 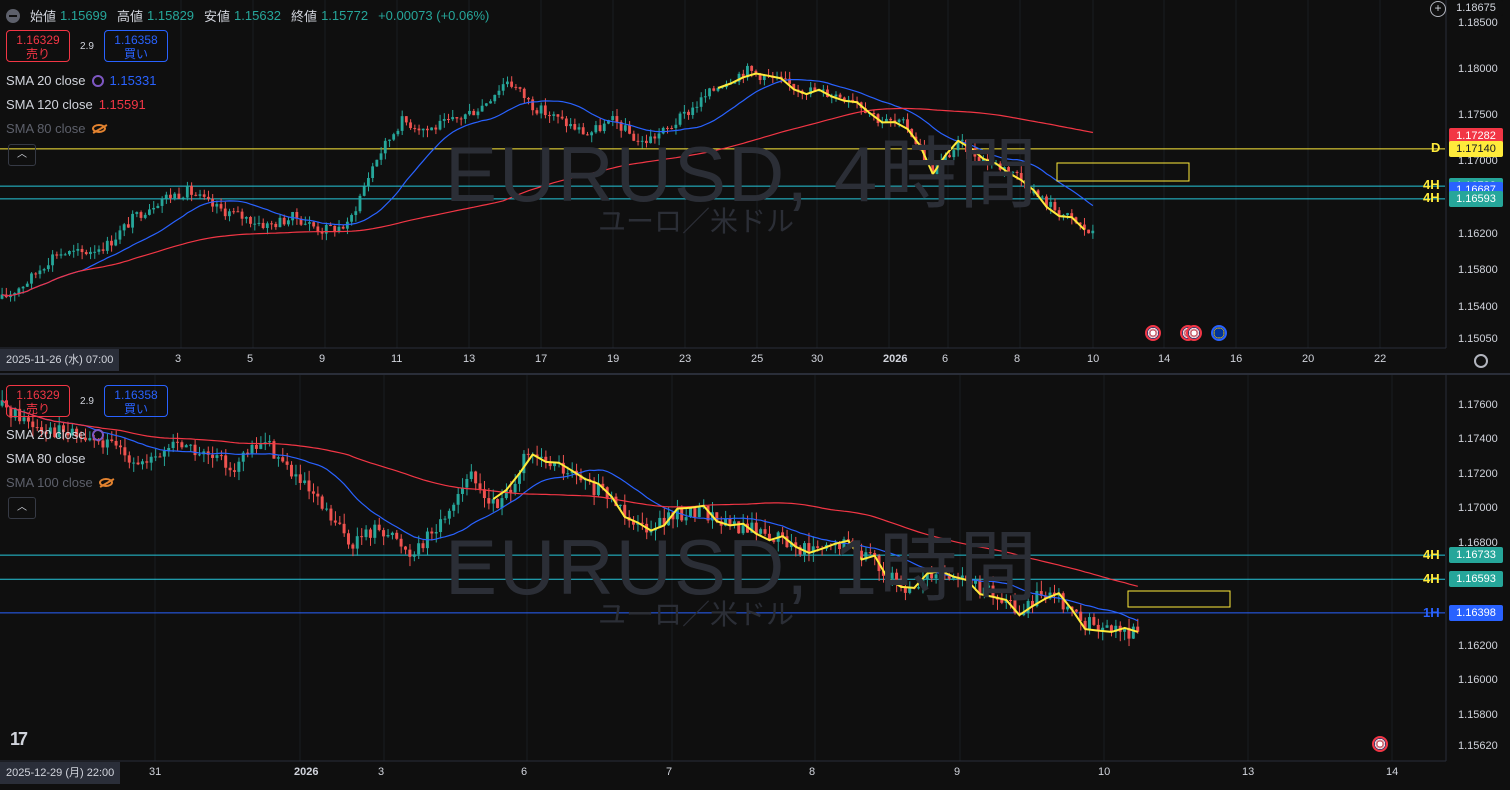 What do you see at coordinates (76, 104) in the screenshot?
I see `indicator-sma120-4h: SMA 120 close 1.15591` at bounding box center [76, 104].